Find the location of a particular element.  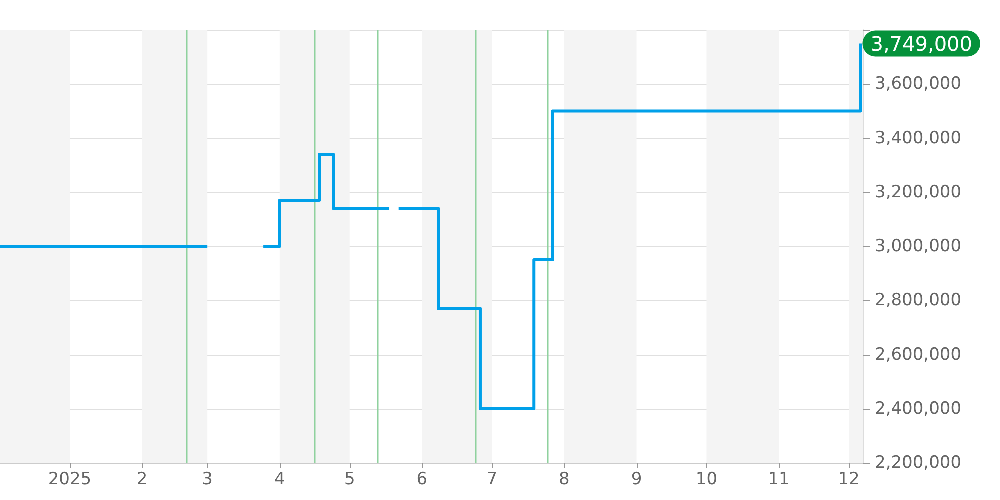

y-tick-label: 2,600,000 is located at coordinates (918, 354).